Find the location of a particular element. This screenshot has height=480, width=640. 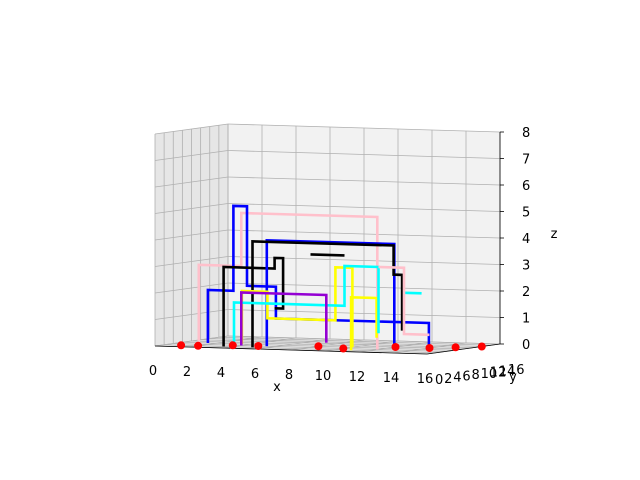

z-tick-label: 0 is located at coordinates (526, 345).